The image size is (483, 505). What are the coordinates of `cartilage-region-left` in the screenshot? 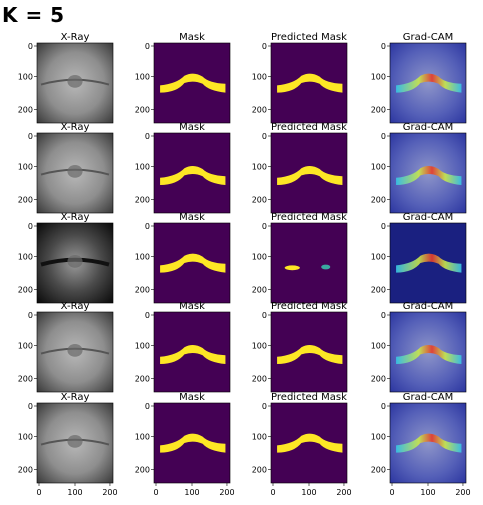 It's located at (292, 268).